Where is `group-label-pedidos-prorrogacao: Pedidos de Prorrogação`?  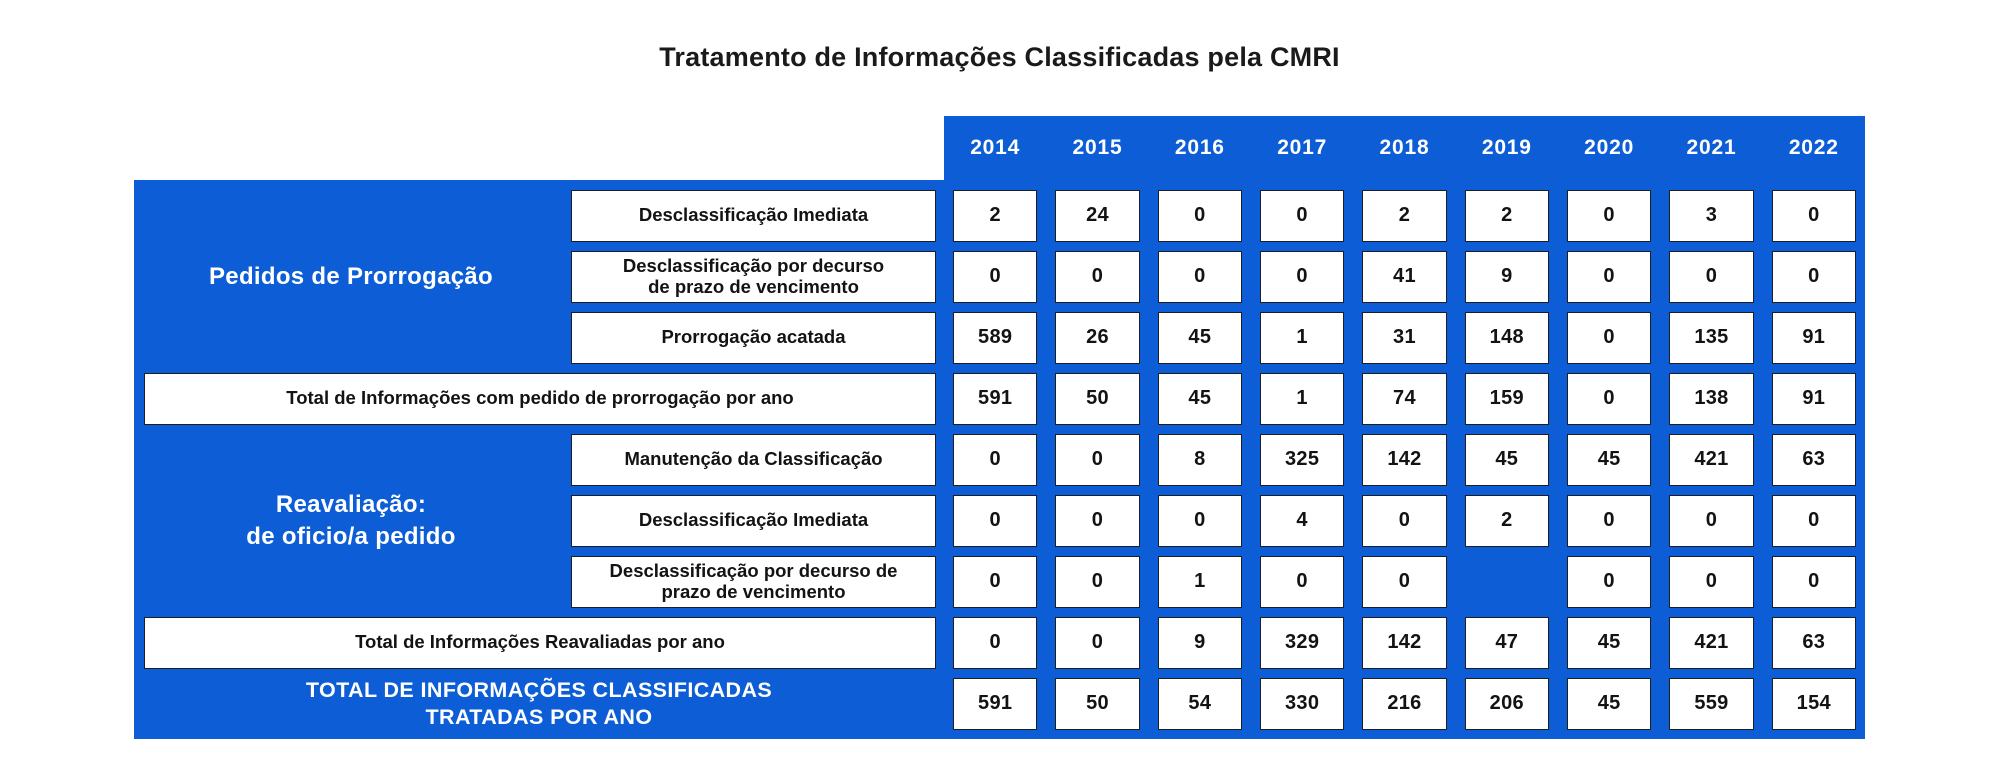 group-label-pedidos-prorrogacao: Pedidos de Prorrogação is located at coordinates (350, 276).